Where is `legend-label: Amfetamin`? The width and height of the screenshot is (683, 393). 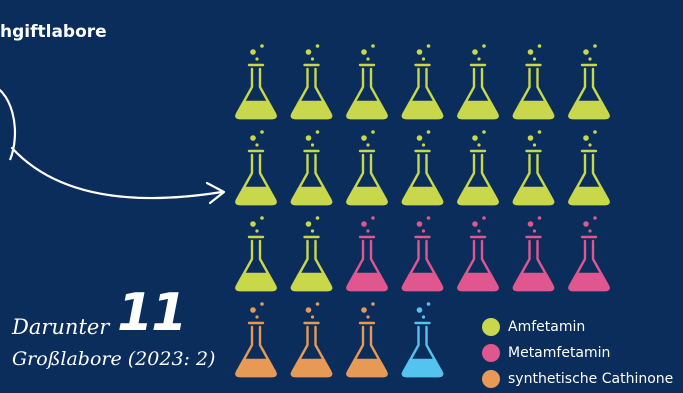
legend-label: Amfetamin is located at coordinates (547, 327).